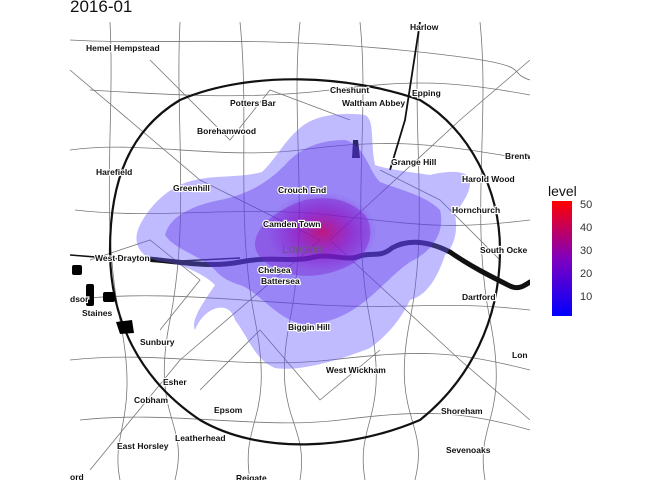 The width and height of the screenshot is (672, 480). I want to click on label-battersea: Battersea, so click(280, 281).